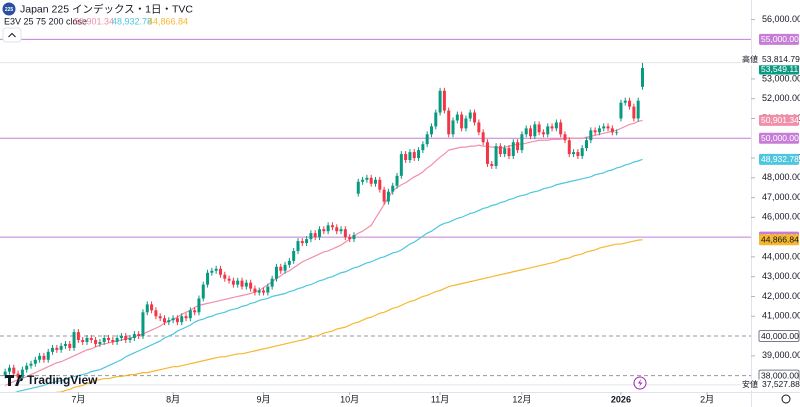 This screenshot has height=407, width=800. What do you see at coordinates (781, 276) in the screenshot?
I see `y-tick-label: 43,000.00` at bounding box center [781, 276].